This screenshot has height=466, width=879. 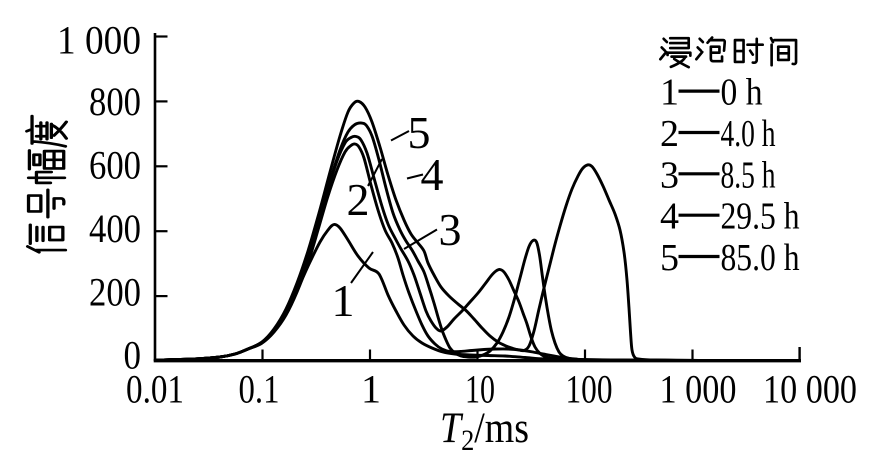 What do you see at coordinates (115, 165) in the screenshot?
I see `svg-text: 600` at bounding box center [115, 165].